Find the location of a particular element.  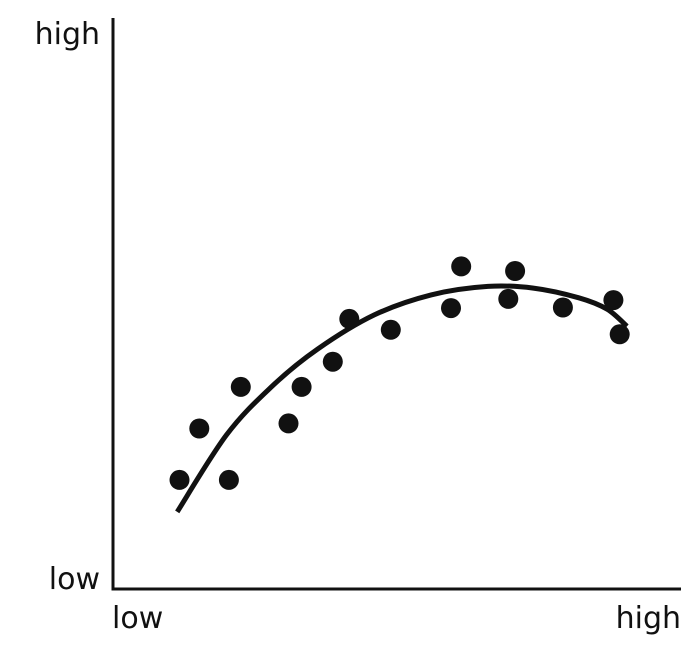

y-axis-min-label: low is located at coordinates (74, 579).